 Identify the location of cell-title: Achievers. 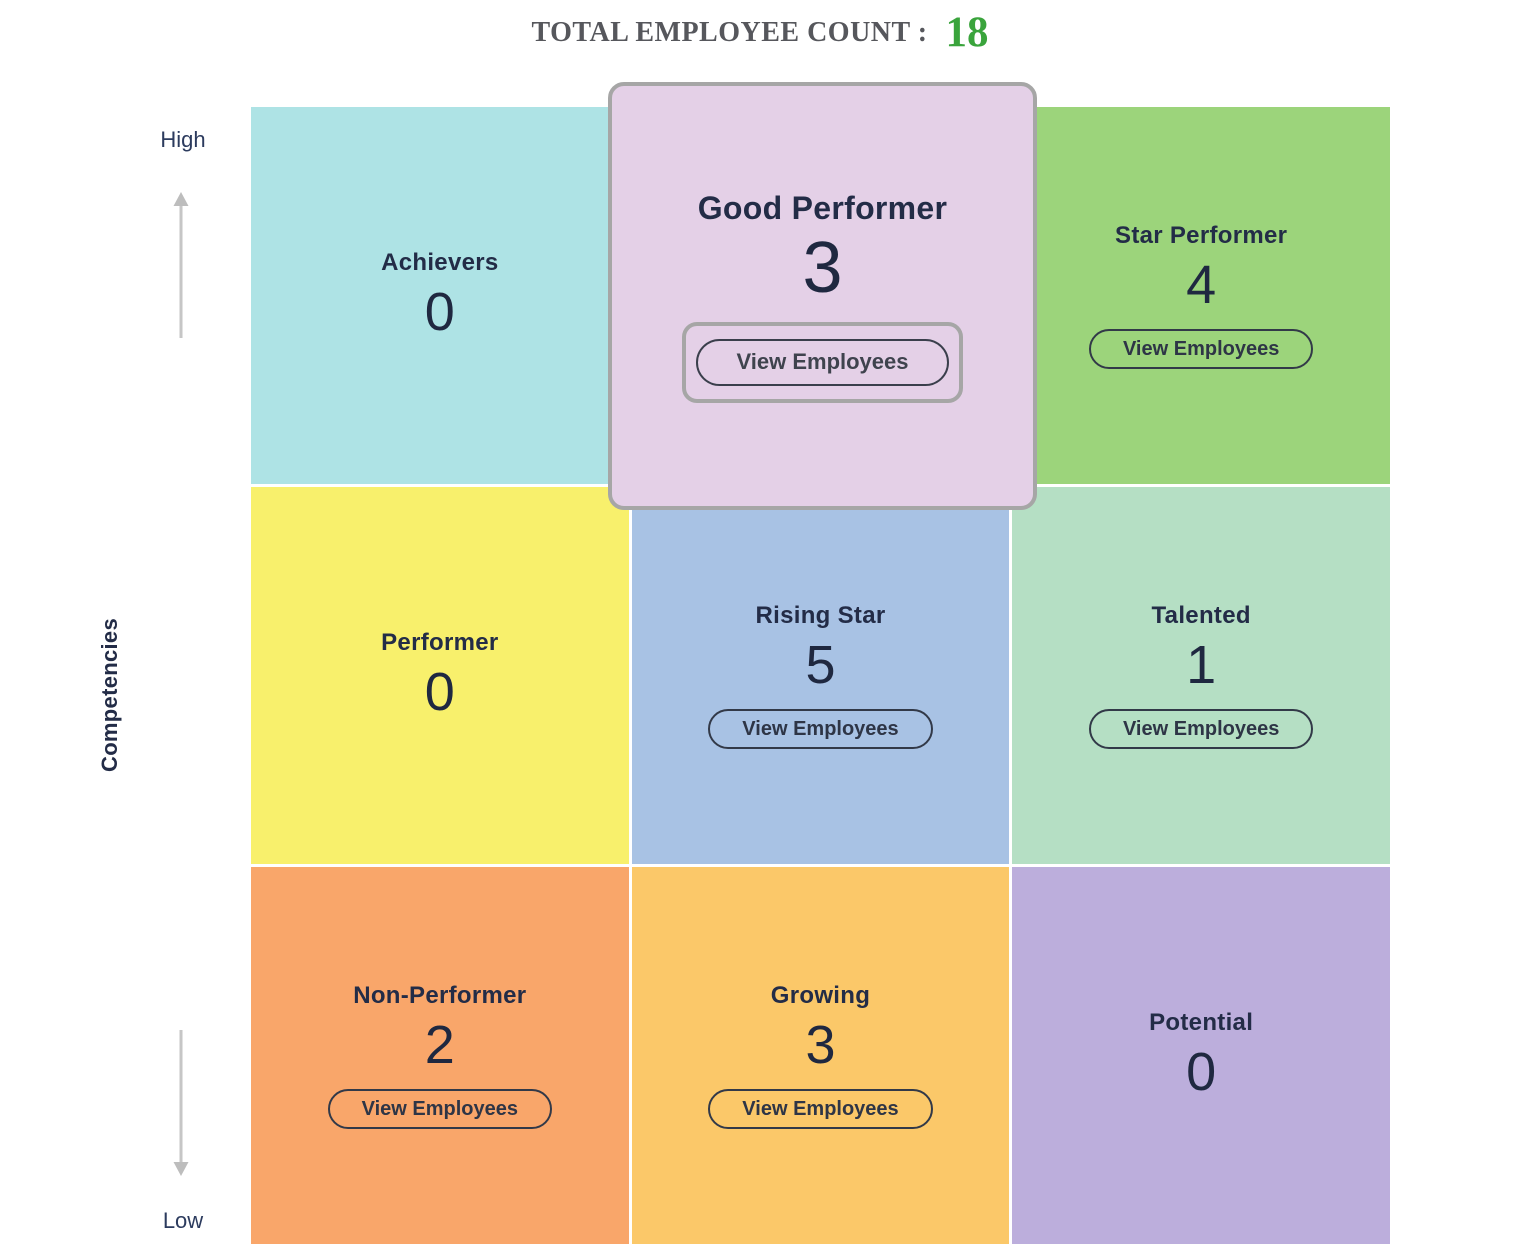
(440, 263).